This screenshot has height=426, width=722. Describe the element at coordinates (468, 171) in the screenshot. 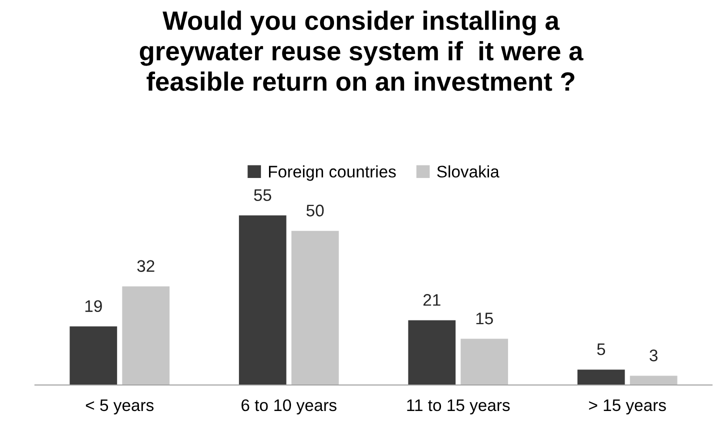

I see `legend-label: Slovakia` at that location.